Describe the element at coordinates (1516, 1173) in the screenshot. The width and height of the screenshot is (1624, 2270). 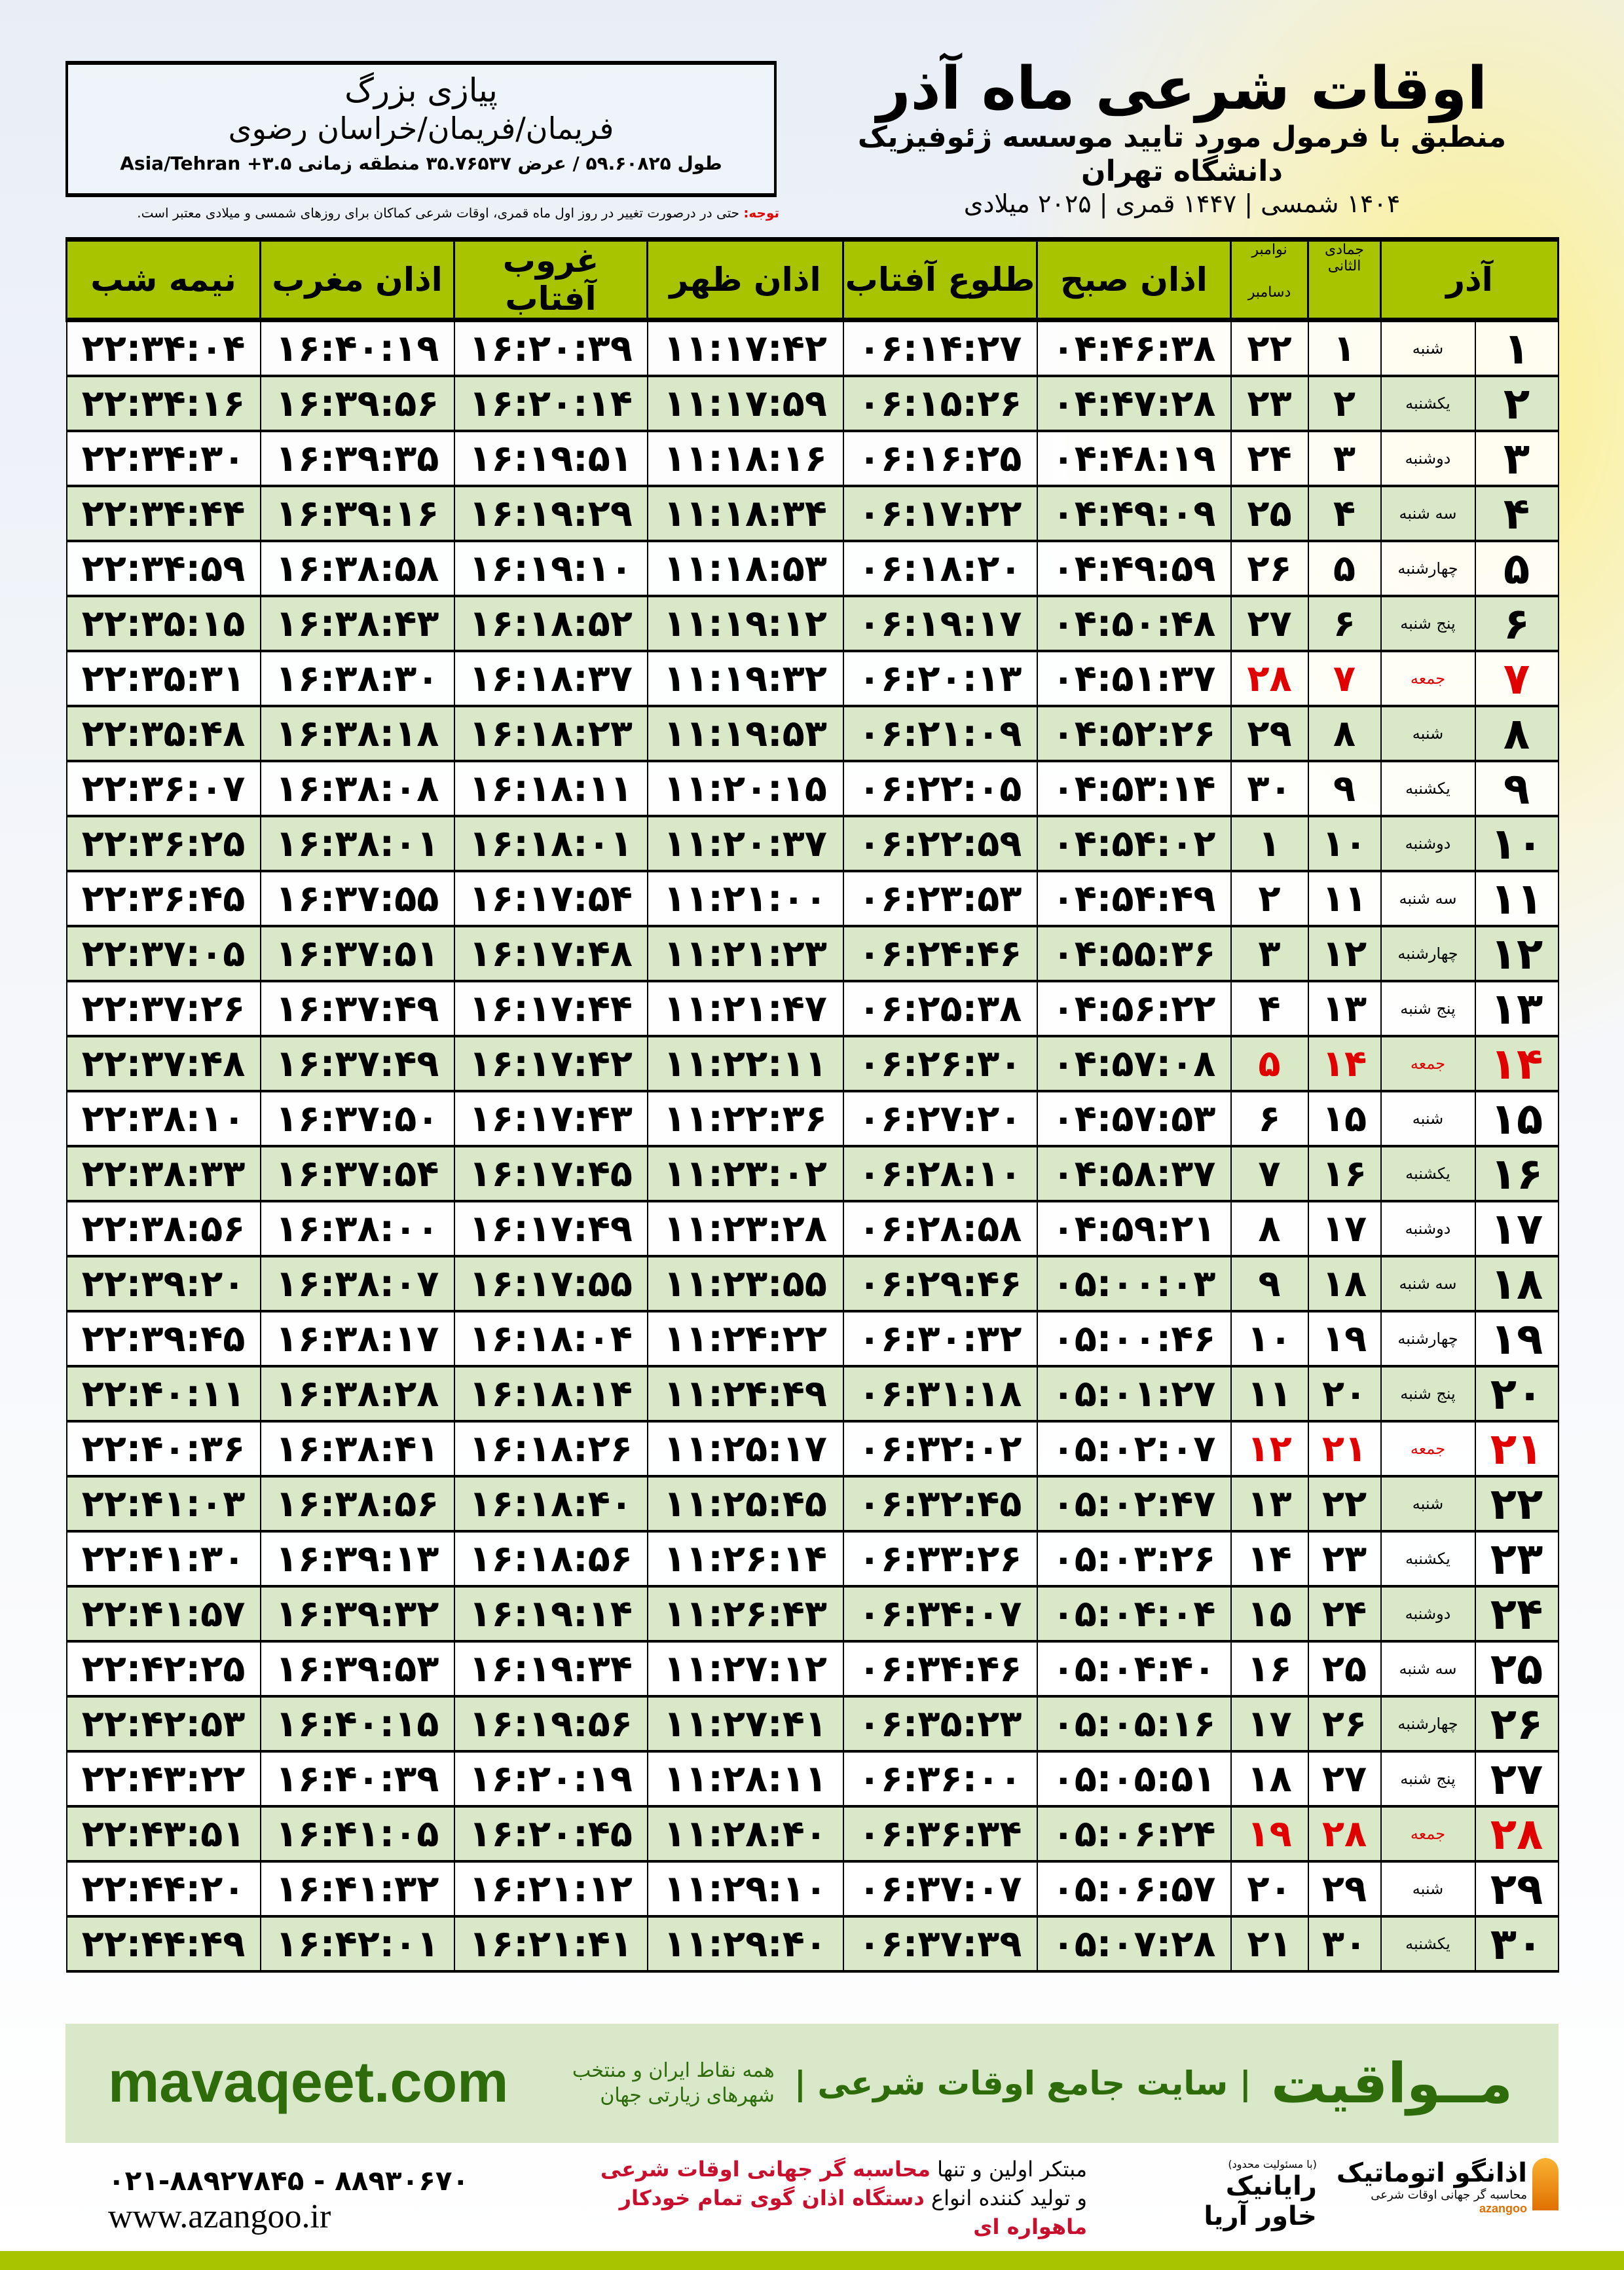
I see `day-azar: ۱۶` at that location.